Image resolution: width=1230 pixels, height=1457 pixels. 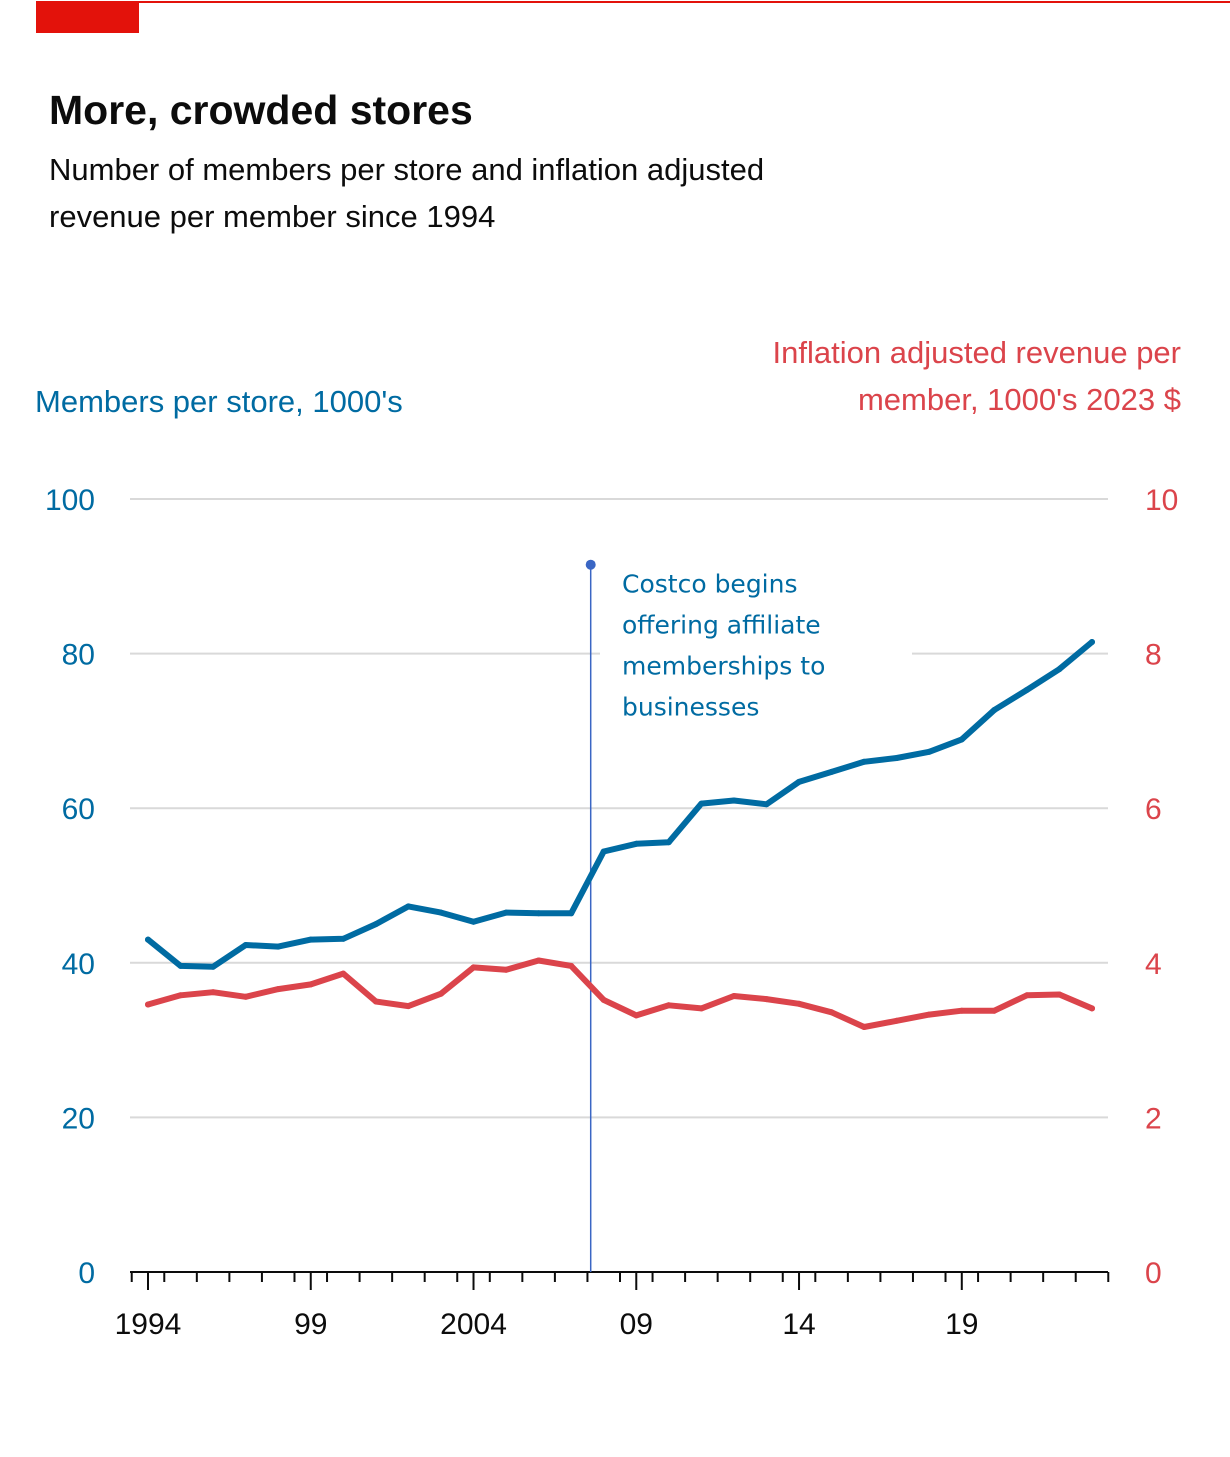 I want to click on annotation-text: Costco begins, so click(x=710, y=584).